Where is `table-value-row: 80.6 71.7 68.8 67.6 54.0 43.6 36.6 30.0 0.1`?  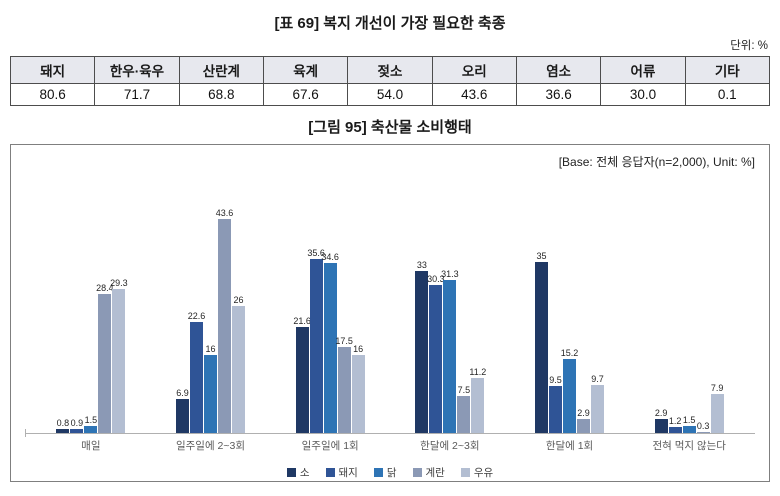 table-value-row: 80.6 71.7 68.8 67.6 54.0 43.6 36.6 30.0 0.1 is located at coordinates (390, 94).